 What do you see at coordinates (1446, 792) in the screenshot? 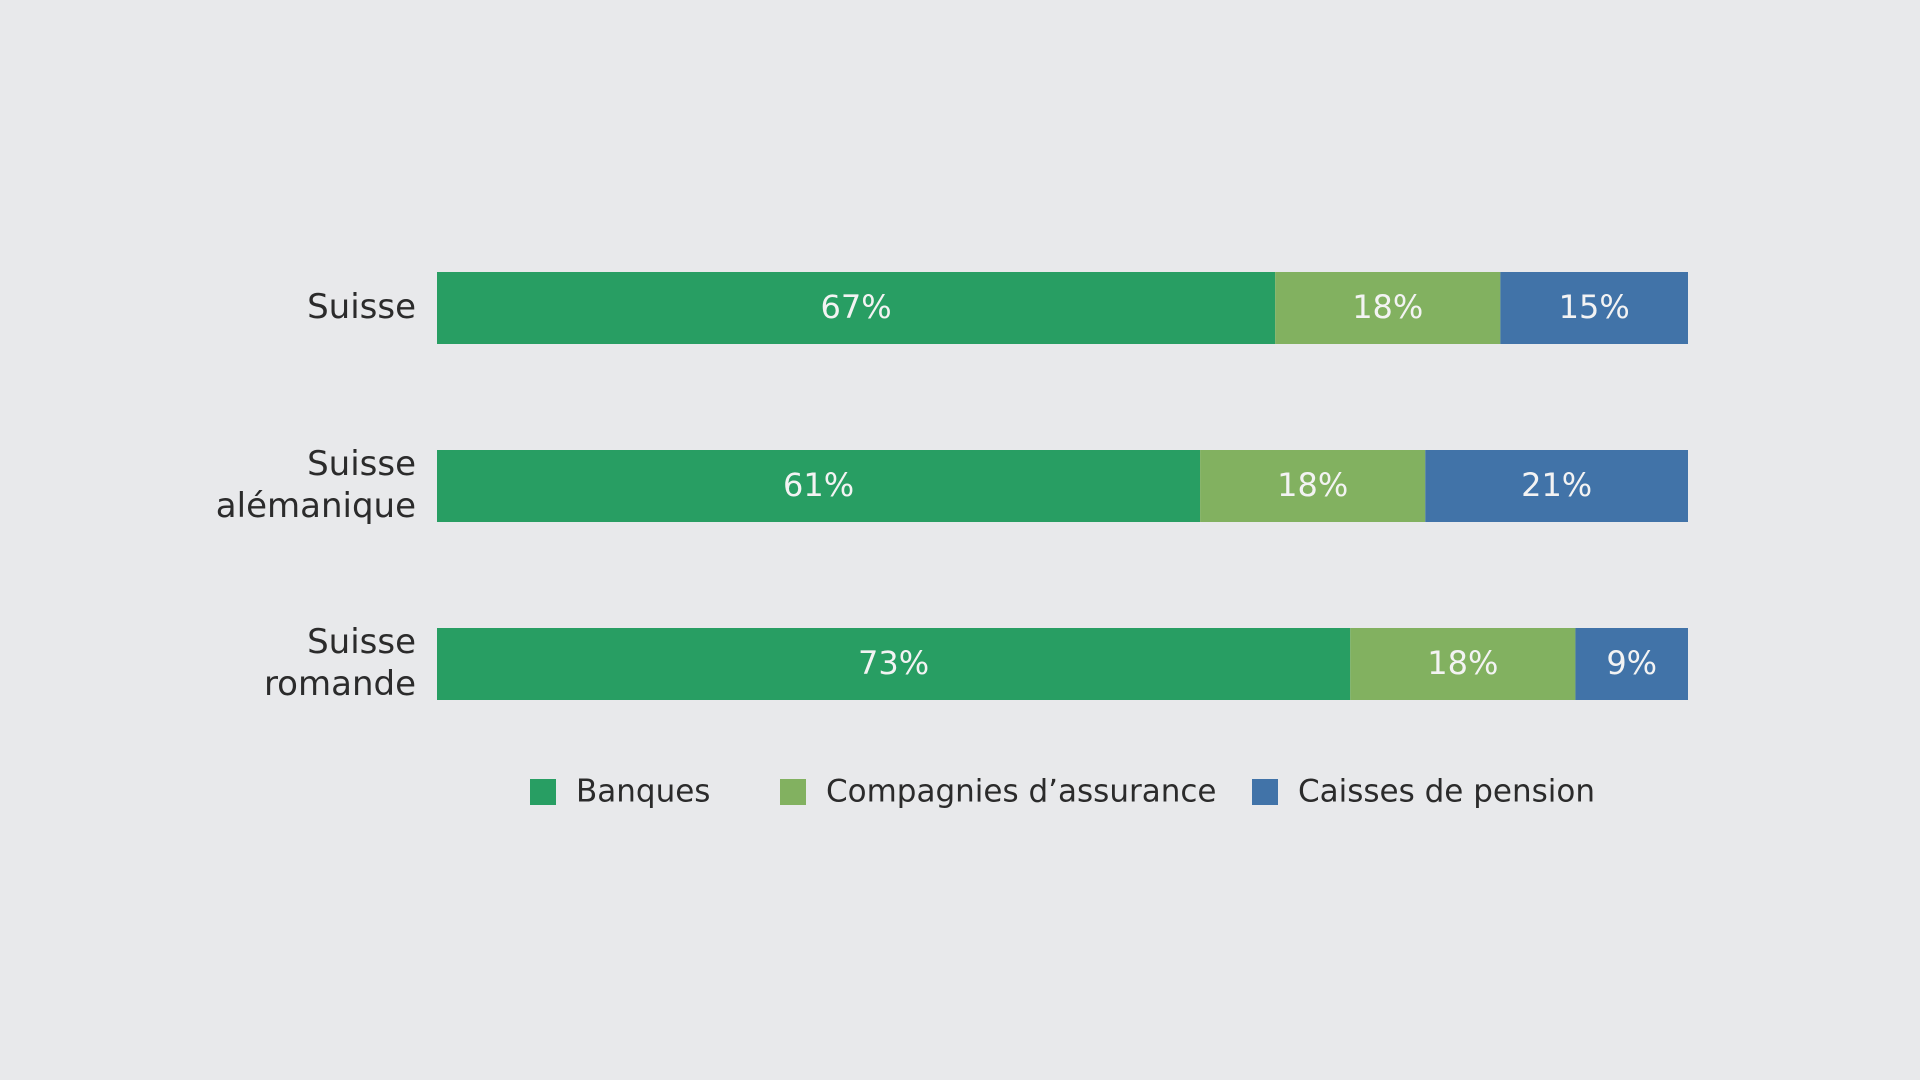
I see `legend-label-caisses-de-pension: Caisses de pension` at bounding box center [1446, 792].